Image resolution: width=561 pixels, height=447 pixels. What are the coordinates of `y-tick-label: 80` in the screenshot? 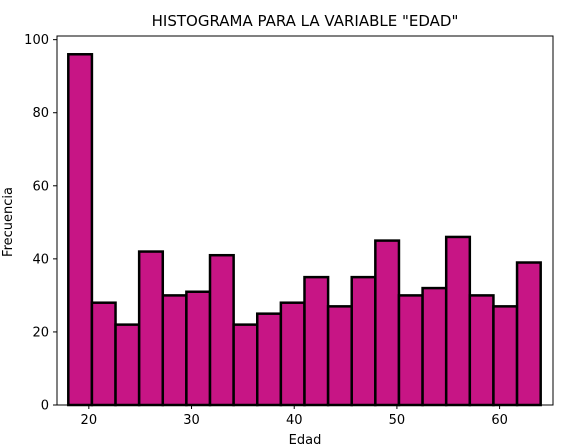 It's located at (40, 113).